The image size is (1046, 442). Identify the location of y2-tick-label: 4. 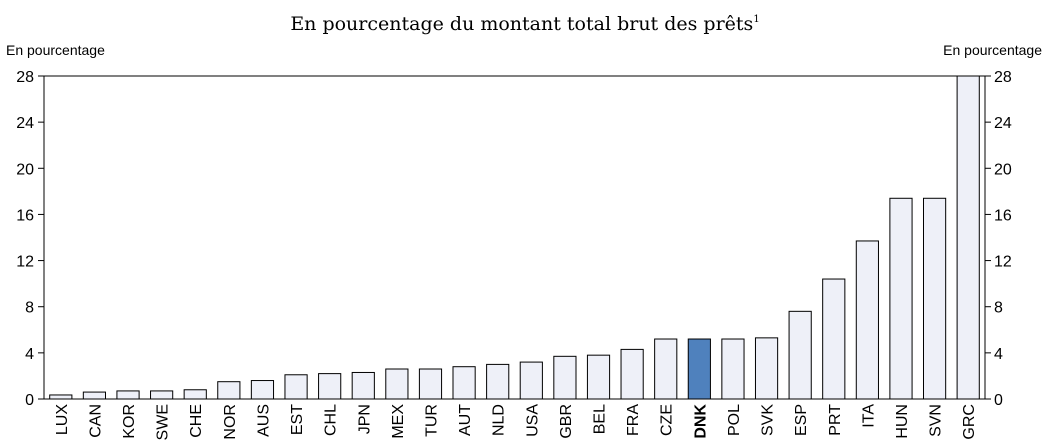
(998, 354).